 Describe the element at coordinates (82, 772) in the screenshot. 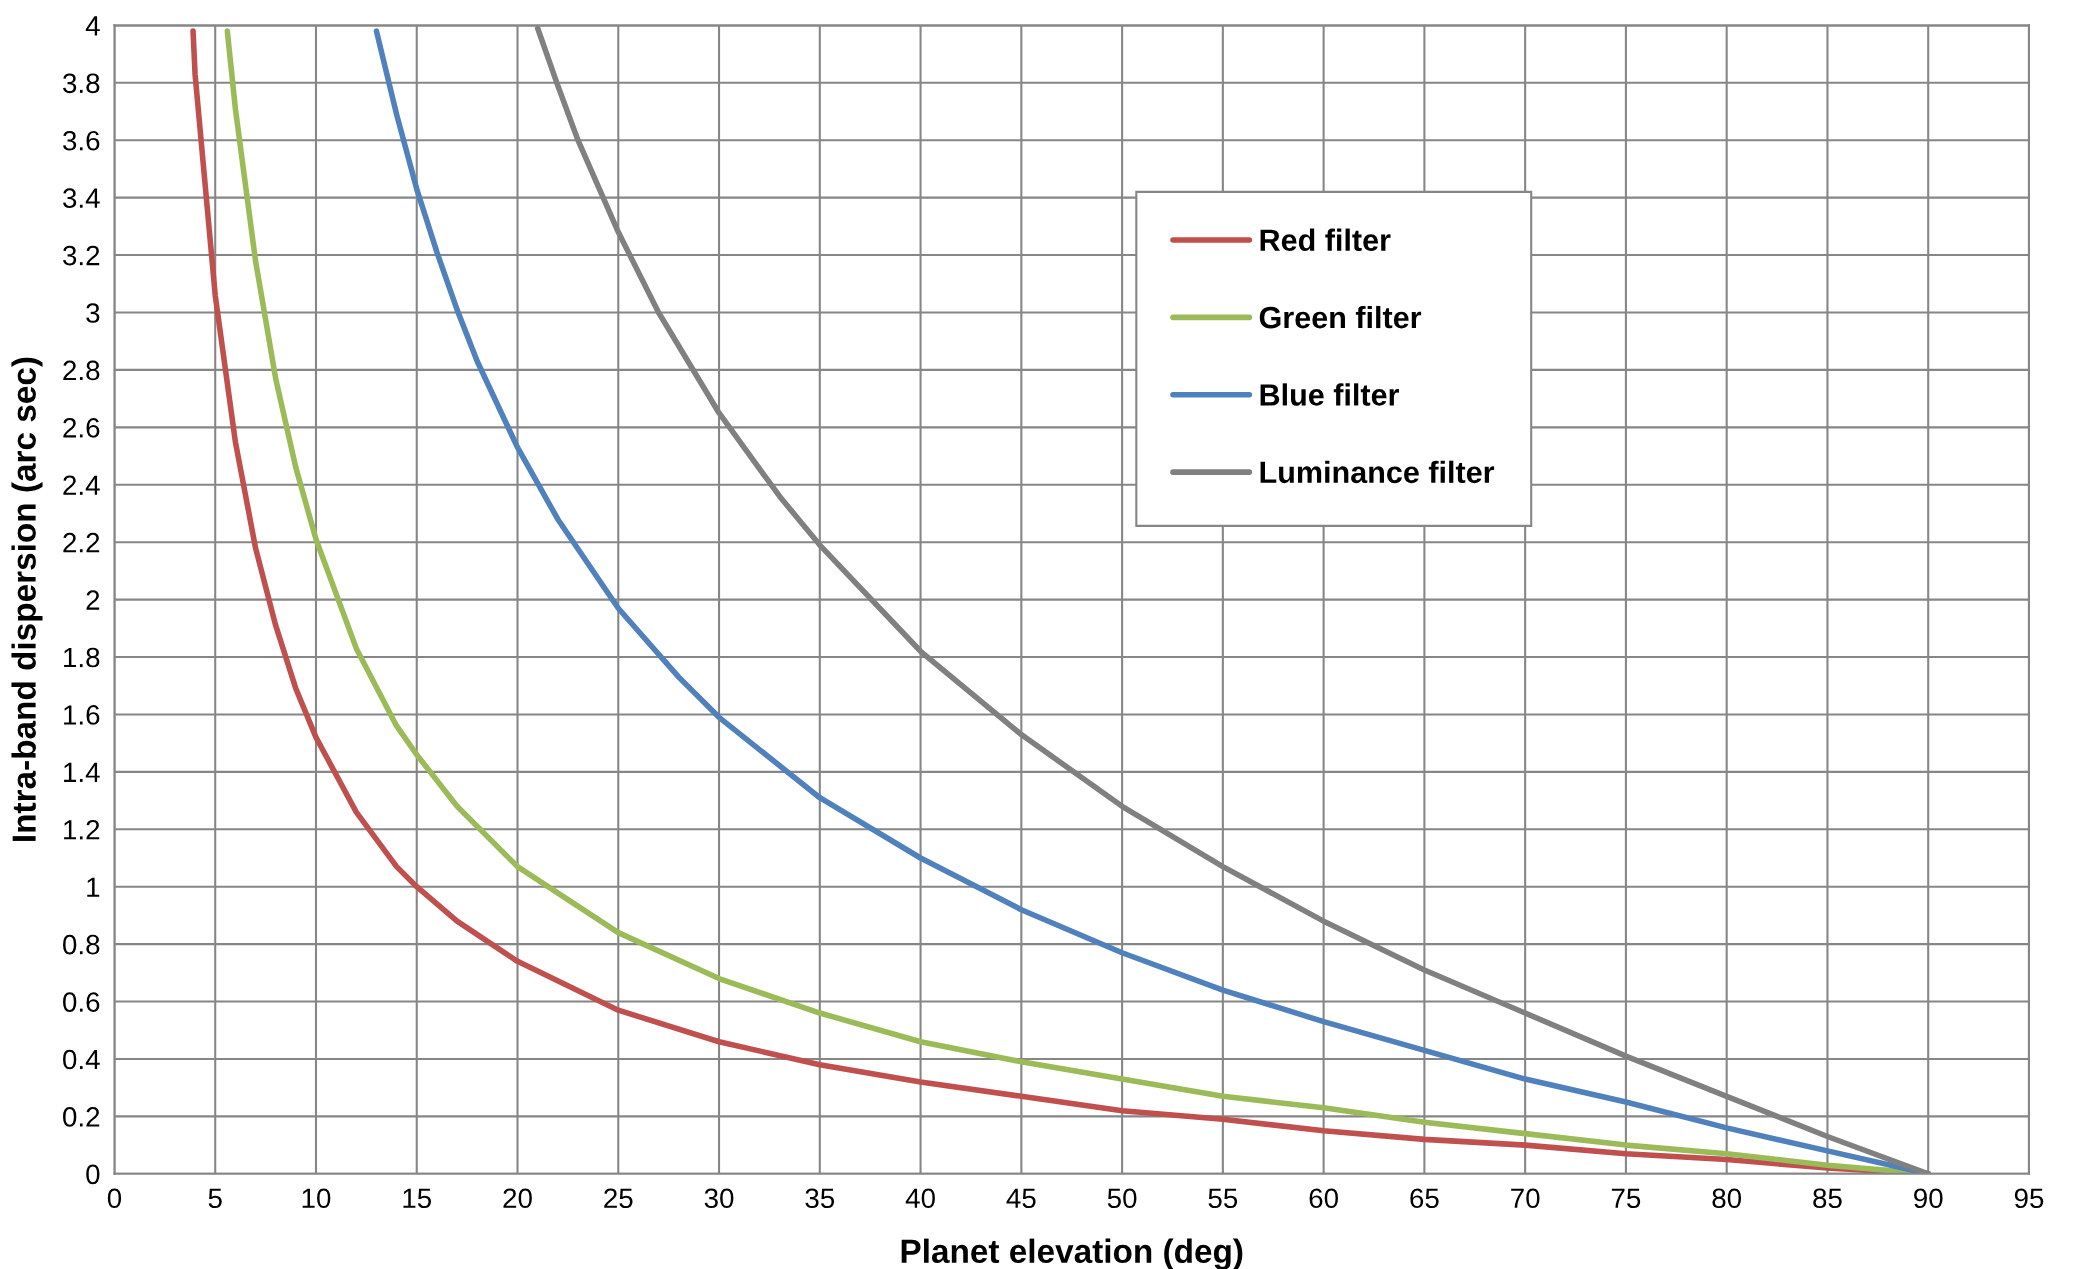

I see `y-tick-label: 1.4` at that location.